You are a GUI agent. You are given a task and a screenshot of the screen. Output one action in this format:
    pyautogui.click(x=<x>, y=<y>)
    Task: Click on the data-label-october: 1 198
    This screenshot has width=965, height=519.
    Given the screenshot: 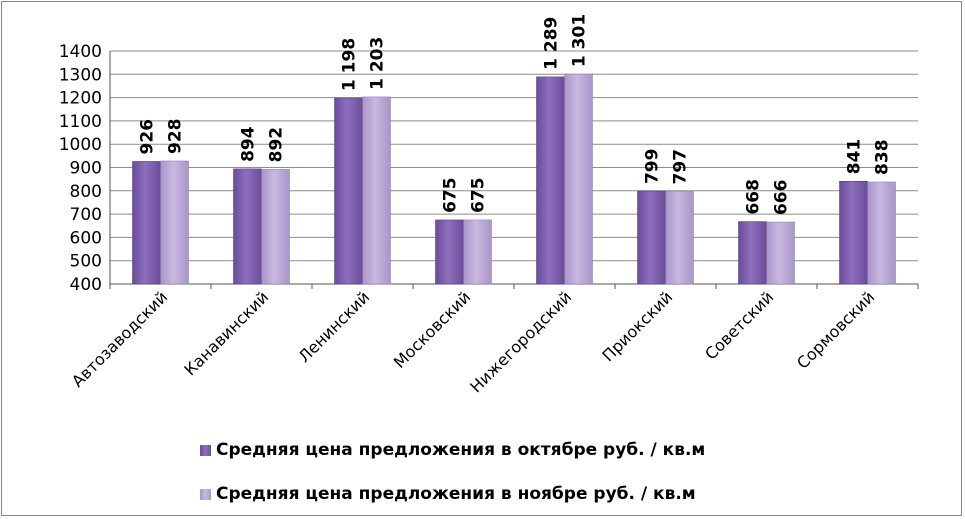 What is the action you would take?
    pyautogui.click(x=350, y=64)
    